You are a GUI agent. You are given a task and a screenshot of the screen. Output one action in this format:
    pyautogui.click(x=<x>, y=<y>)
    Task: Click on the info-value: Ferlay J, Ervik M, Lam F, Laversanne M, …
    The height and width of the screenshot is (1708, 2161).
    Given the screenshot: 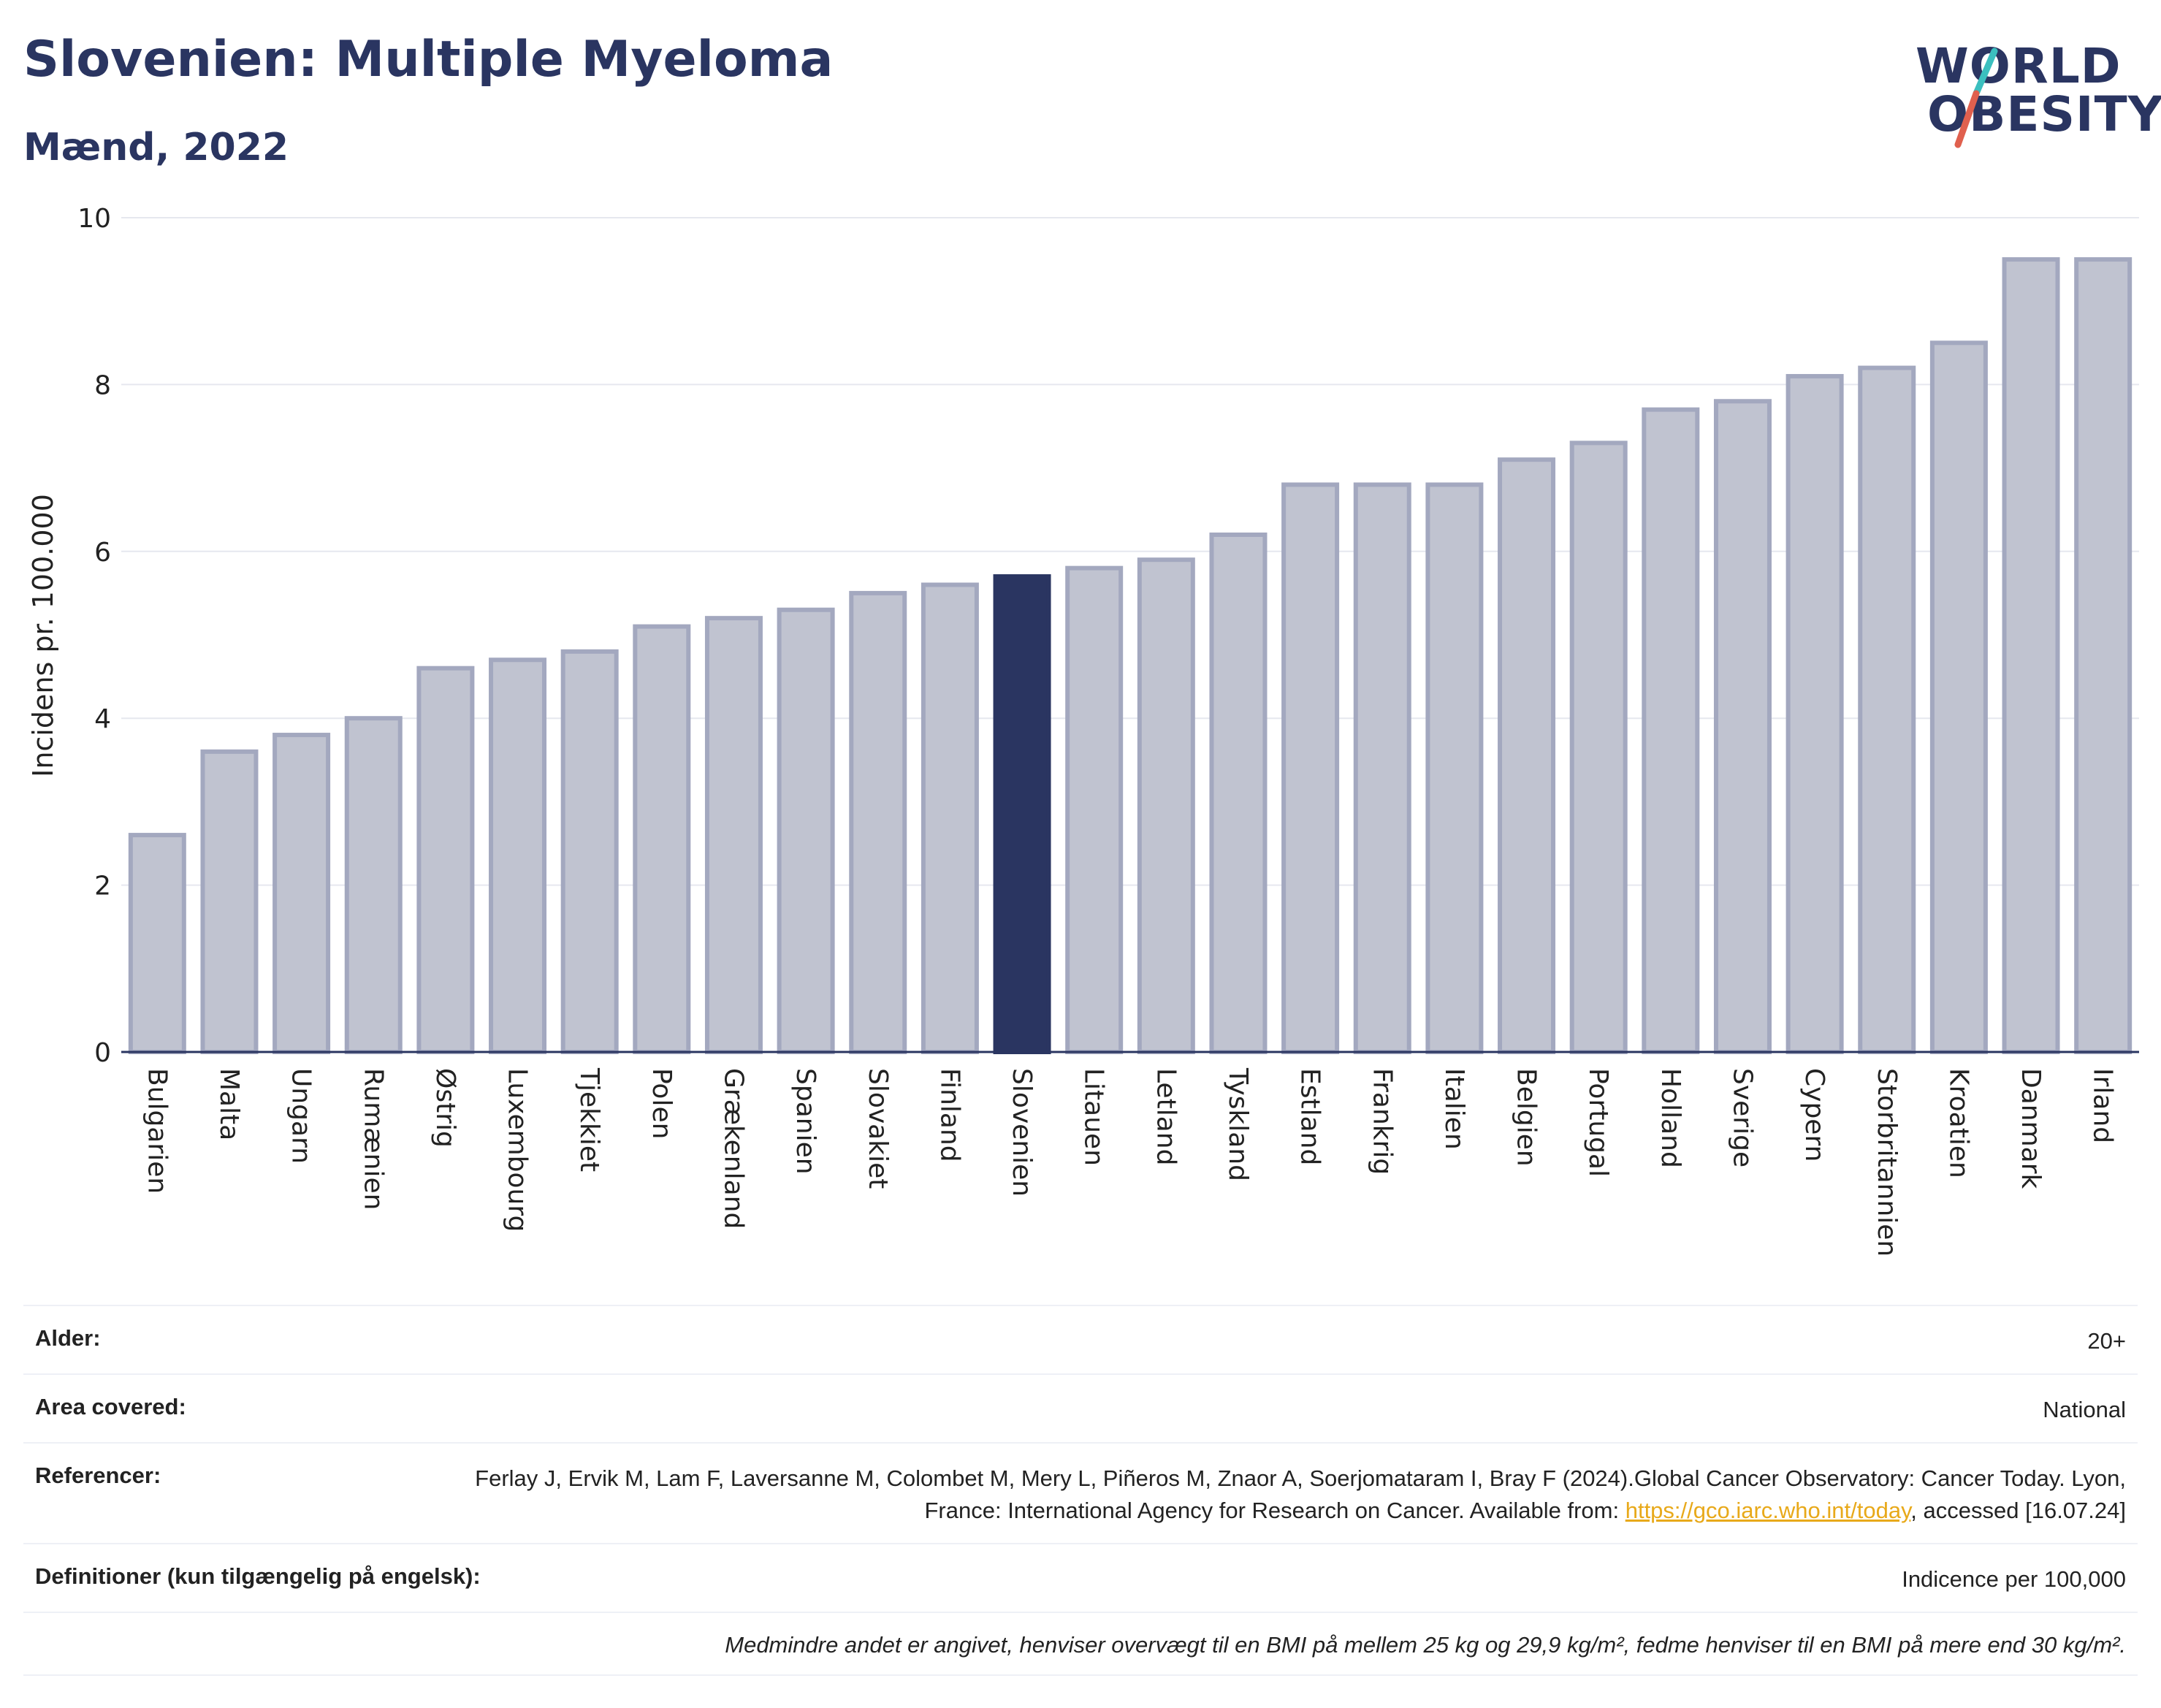 What is the action you would take?
    pyautogui.click(x=1267, y=1495)
    